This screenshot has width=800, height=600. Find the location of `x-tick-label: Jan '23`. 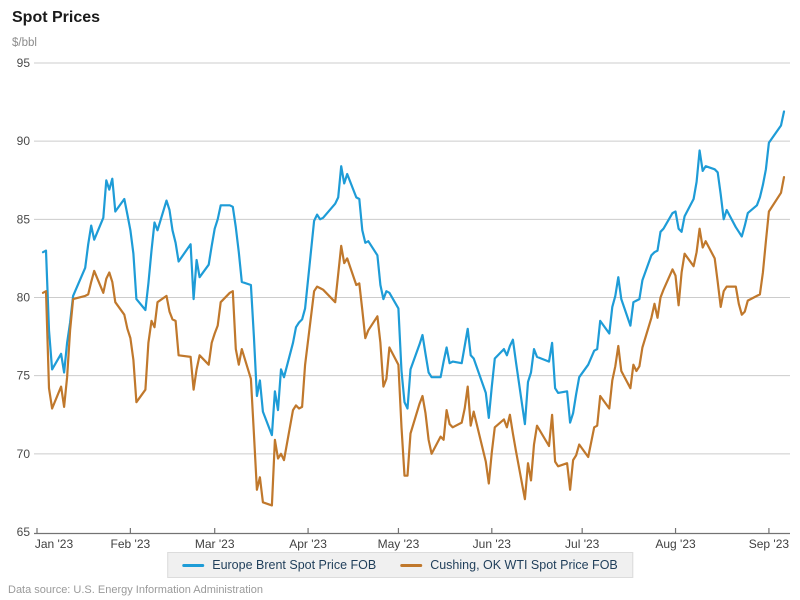

x-tick-label: Jan '23 is located at coordinates (54, 544).